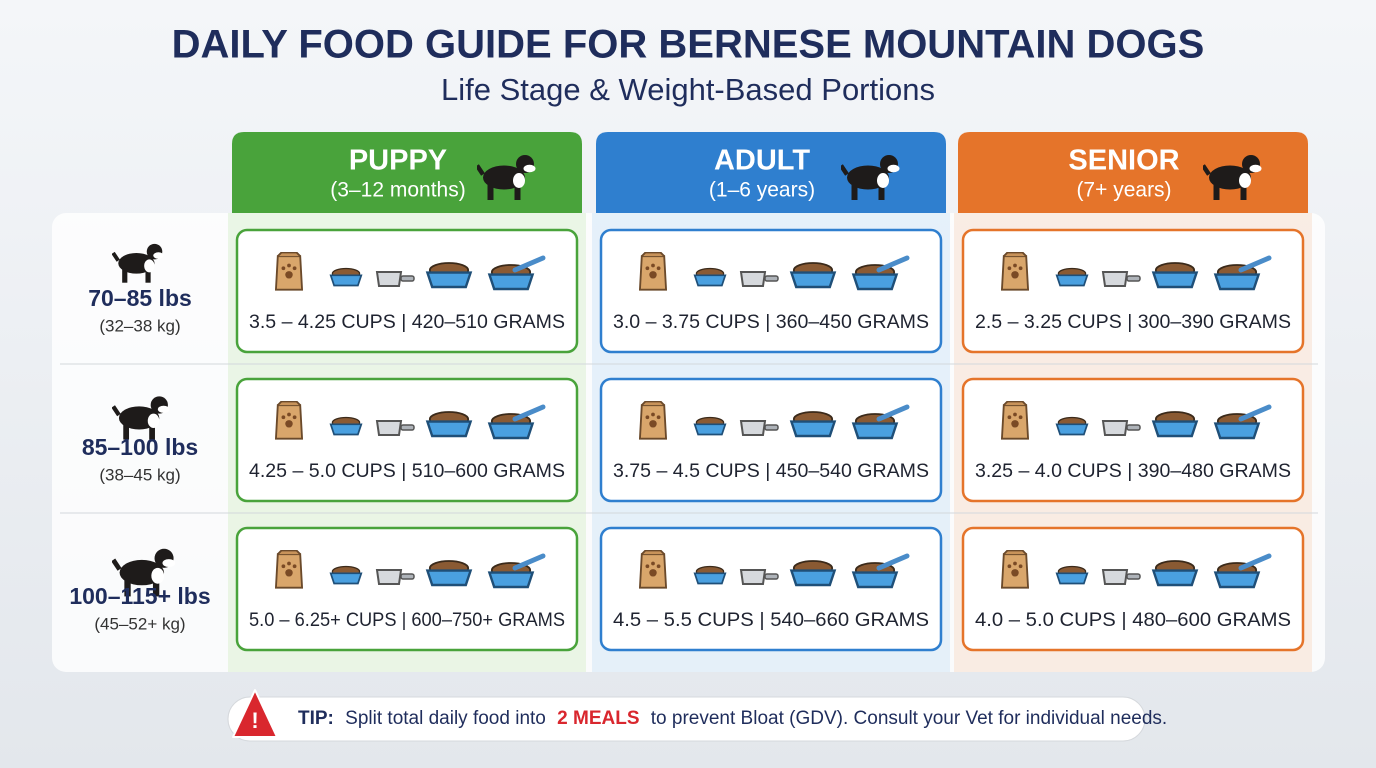 This screenshot has height=768, width=1376. Describe the element at coordinates (762, 190) in the screenshot. I see `column-range: (1–6 years)` at that location.